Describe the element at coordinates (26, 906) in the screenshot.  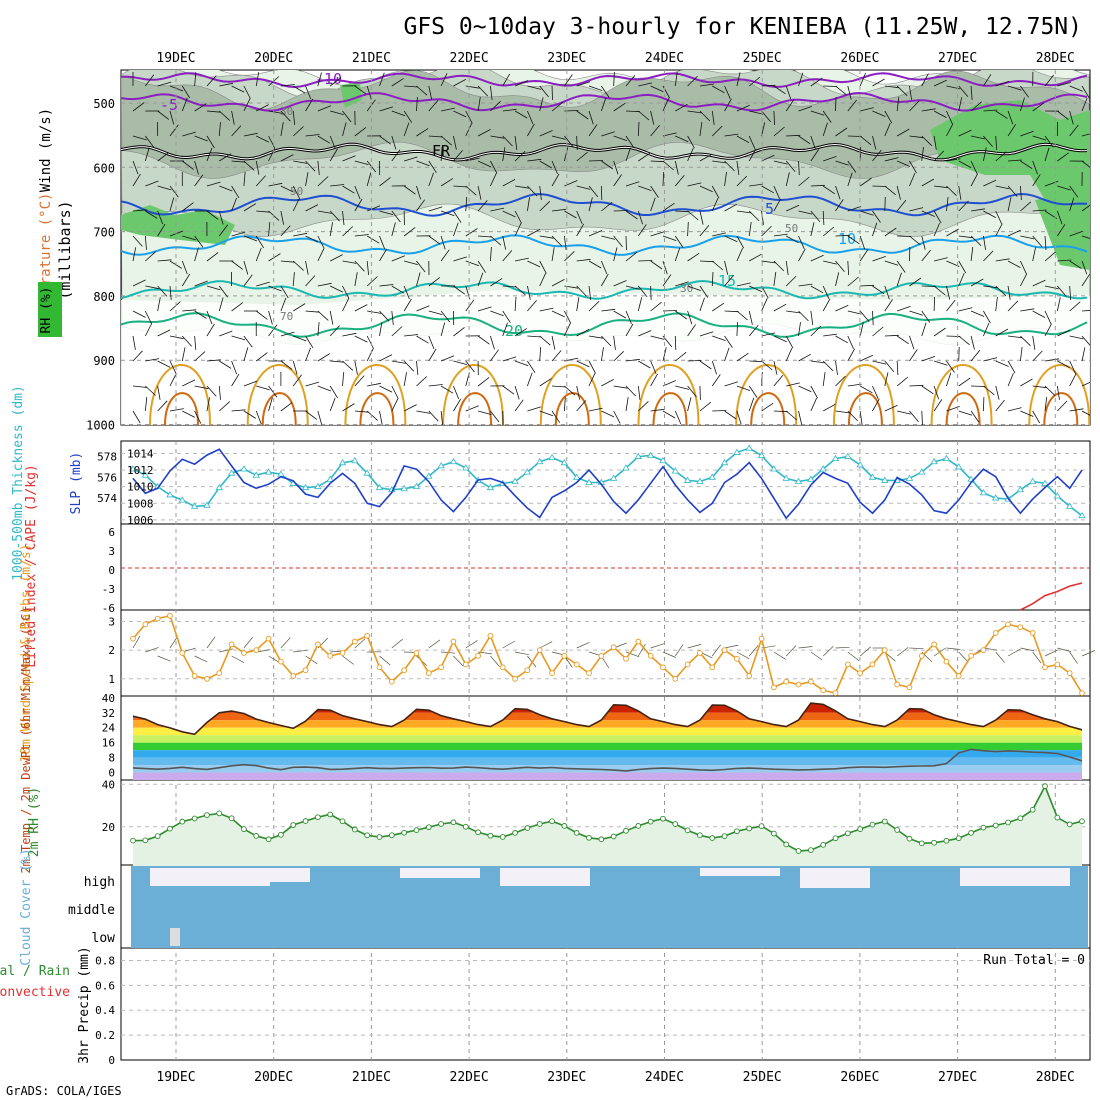
I see `cloud-axis-label: Cloud Cover (%)` at that location.